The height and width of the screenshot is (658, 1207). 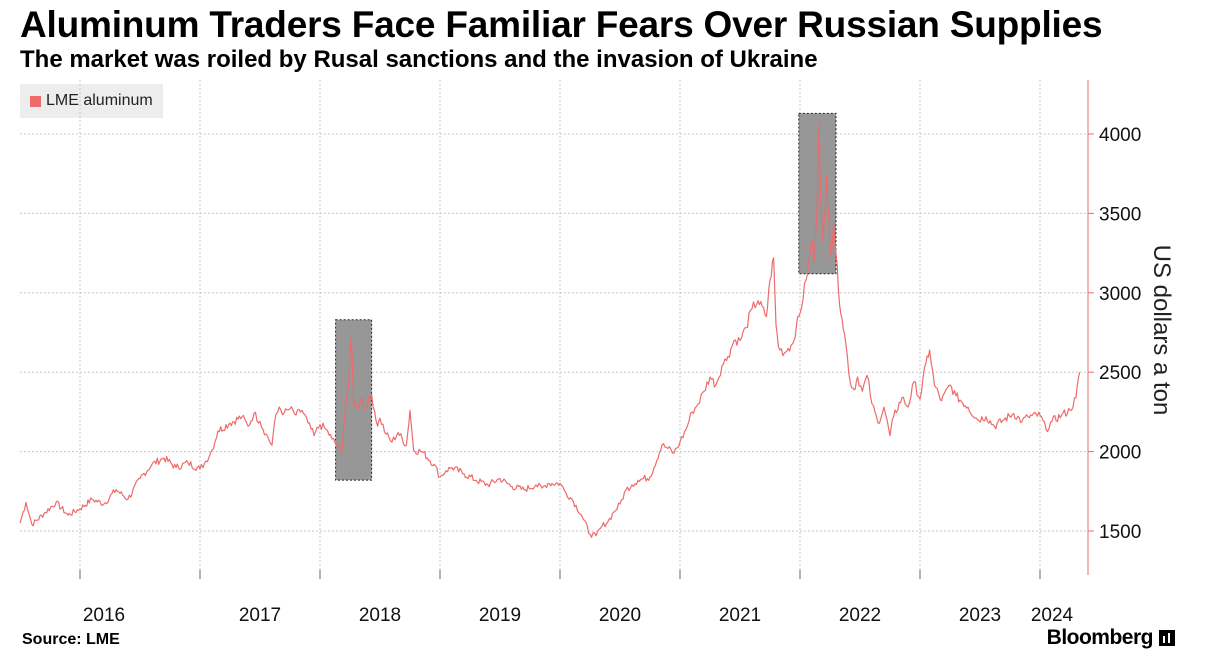 What do you see at coordinates (1120, 373) in the screenshot?
I see `y-tick-label: 2500` at bounding box center [1120, 373].